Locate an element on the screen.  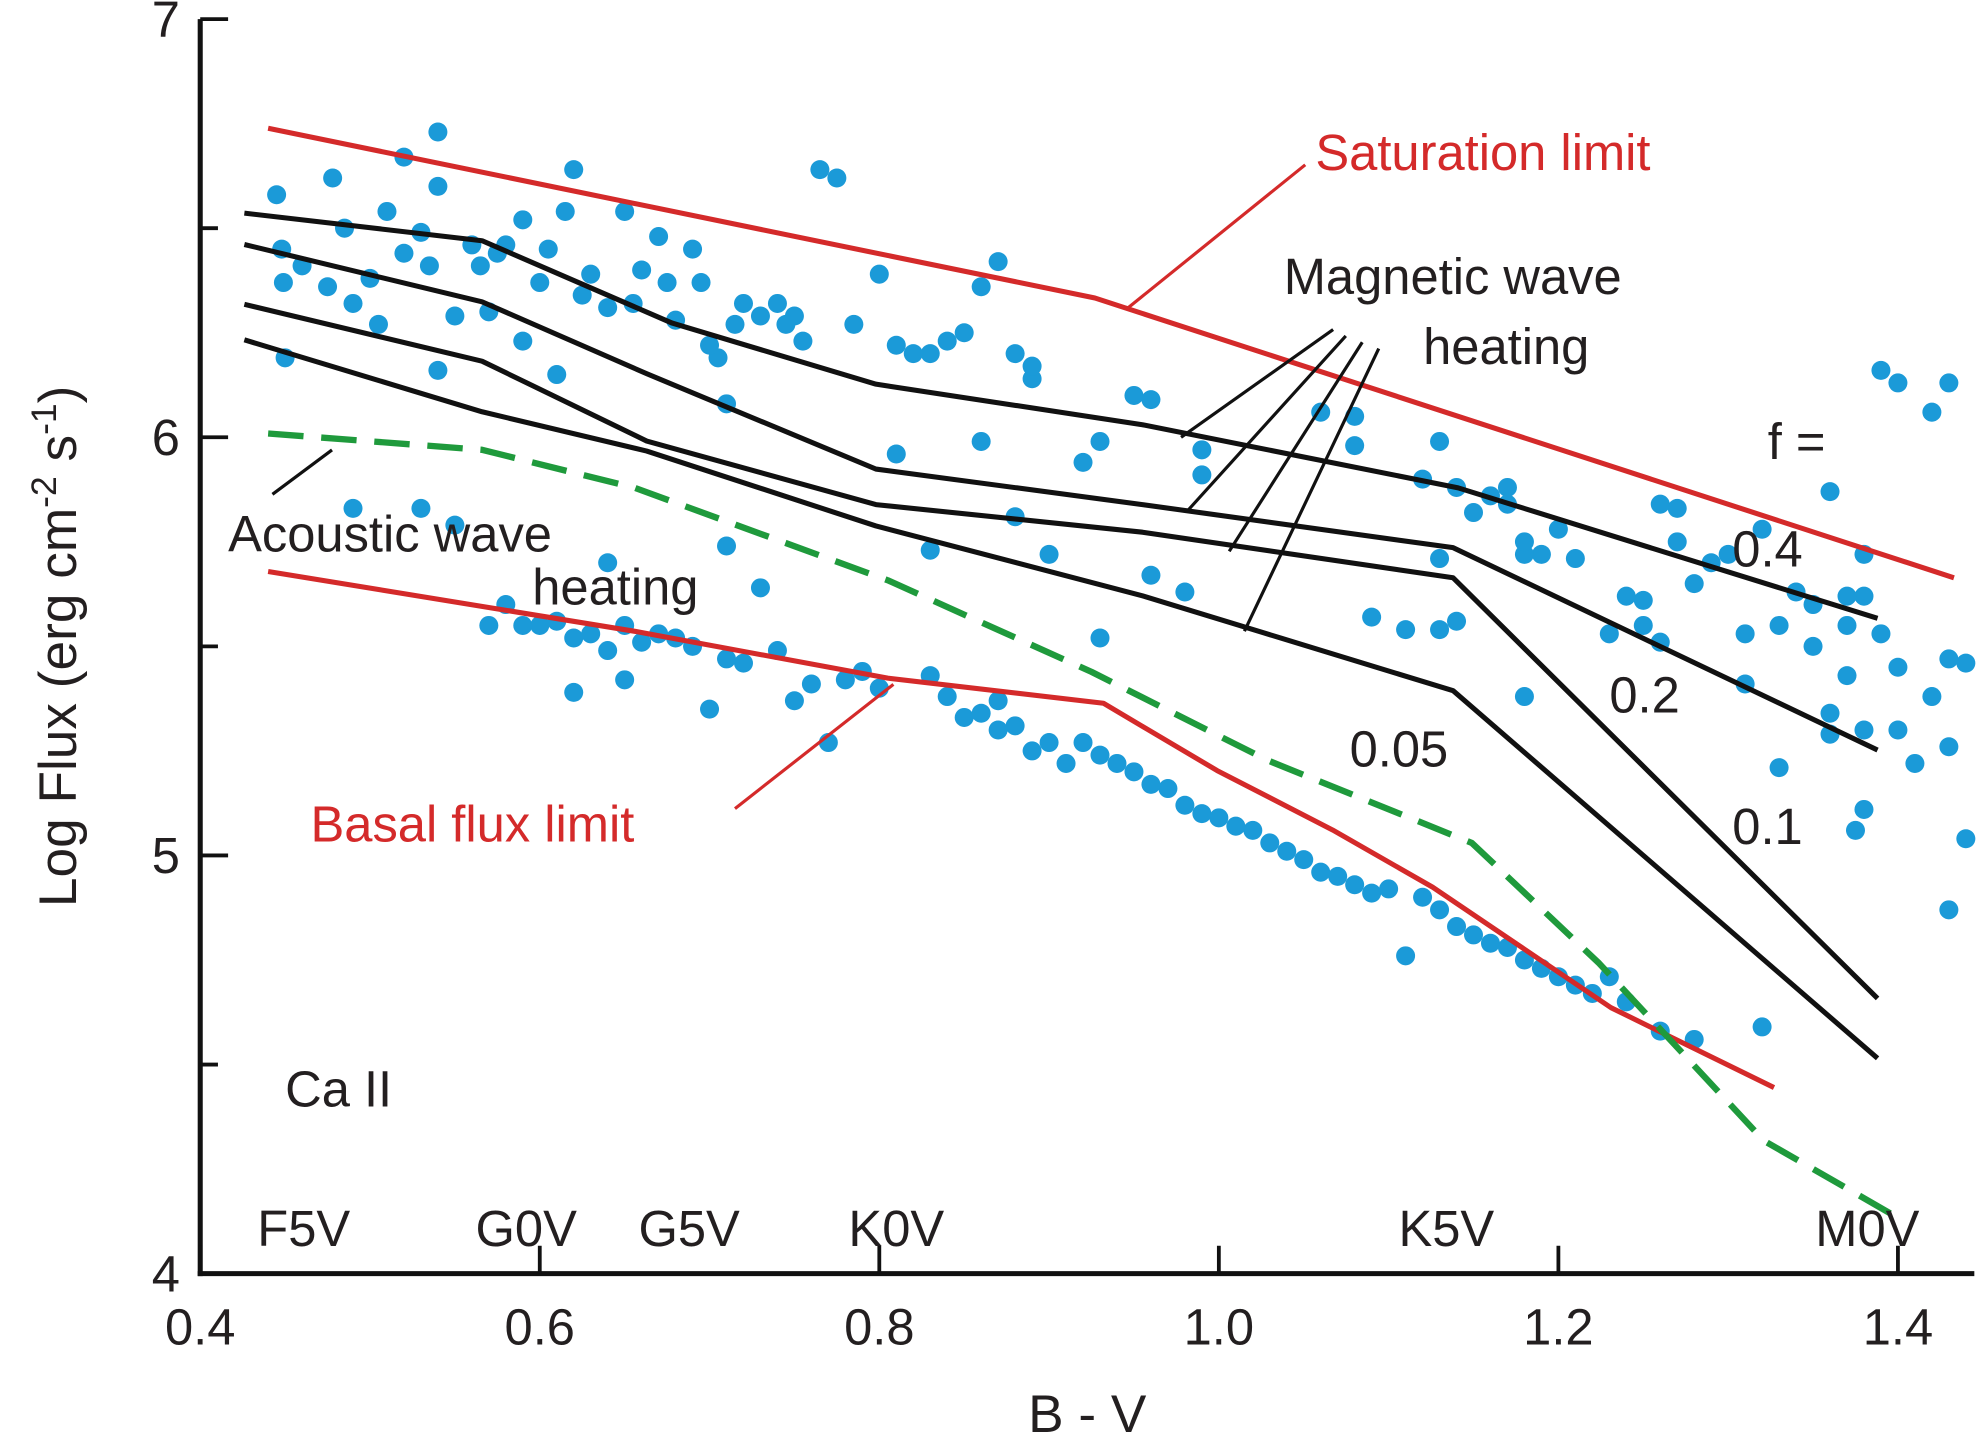
f-label: 0.1 is located at coordinates (1767, 826).